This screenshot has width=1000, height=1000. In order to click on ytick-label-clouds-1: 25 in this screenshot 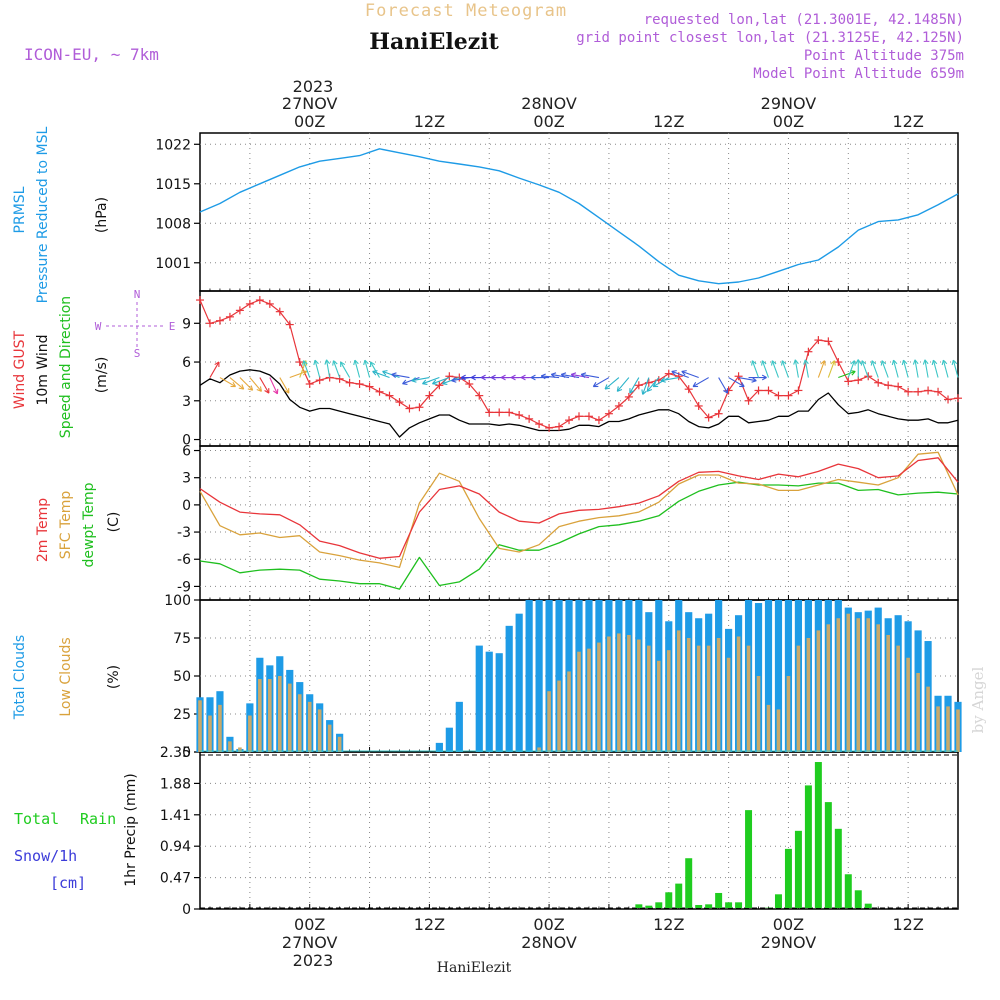, I will do `click(182, 715)`.